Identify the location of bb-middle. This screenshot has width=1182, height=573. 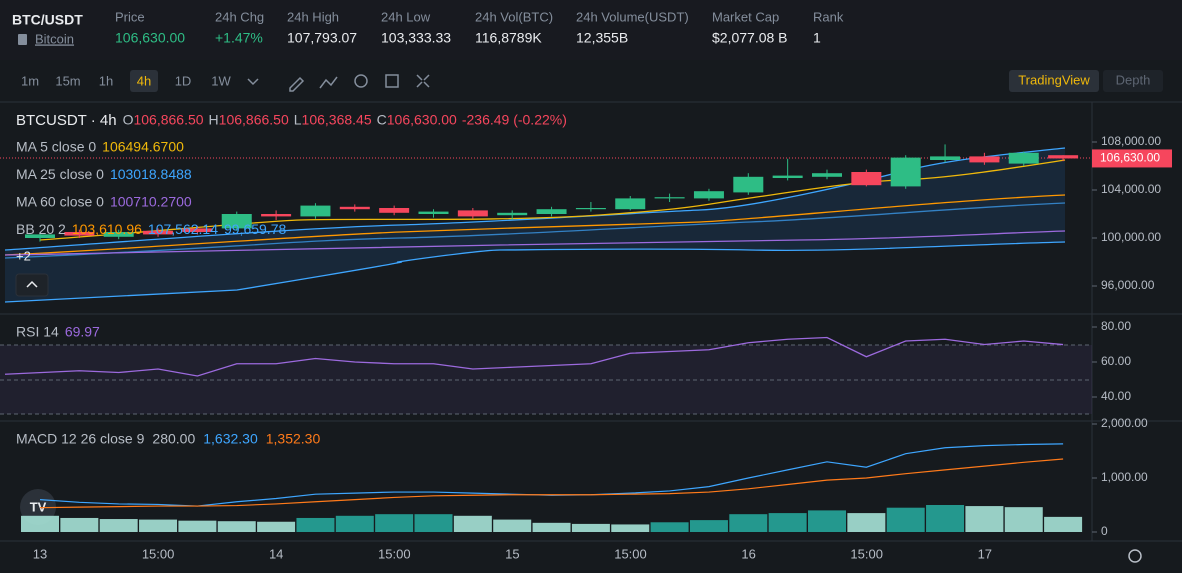
(535, 225).